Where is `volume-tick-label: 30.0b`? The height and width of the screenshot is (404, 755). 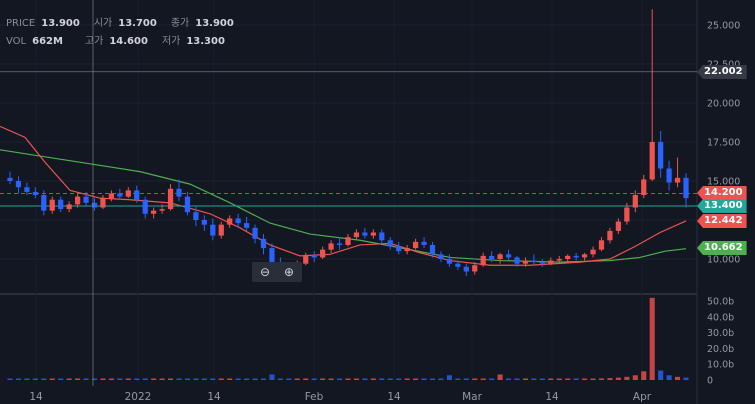
volume-tick-label: 30.0b is located at coordinates (720, 333).